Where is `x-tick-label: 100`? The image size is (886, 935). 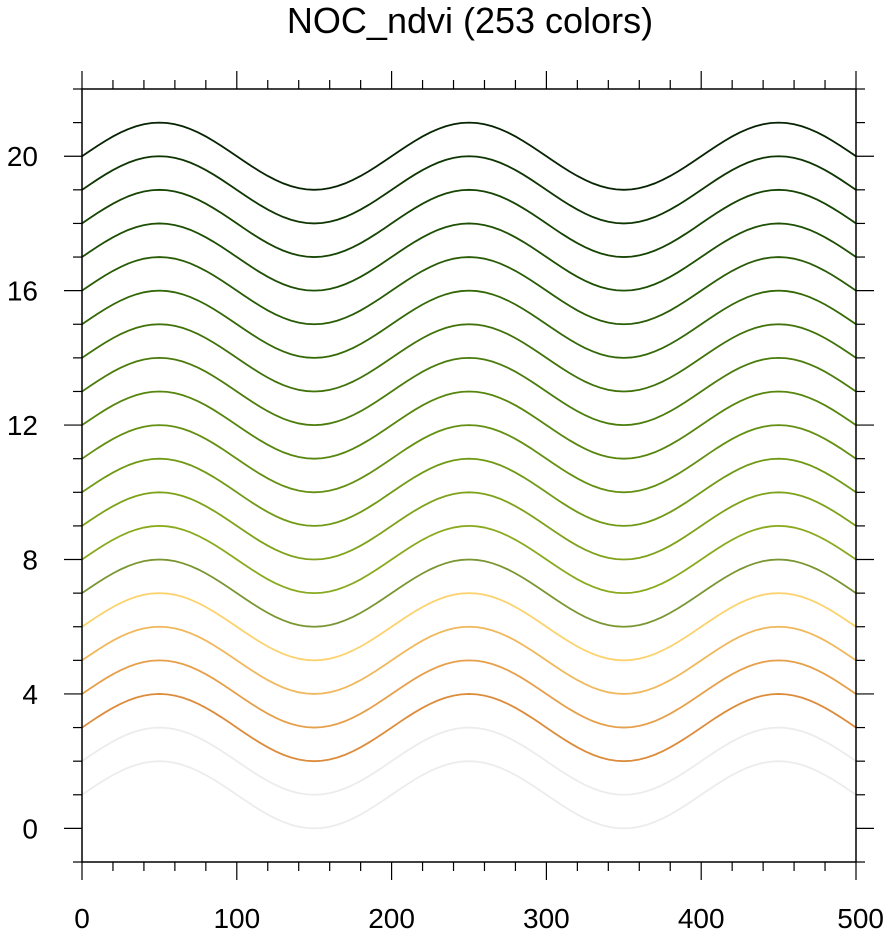
x-tick-label: 100 is located at coordinates (236, 918).